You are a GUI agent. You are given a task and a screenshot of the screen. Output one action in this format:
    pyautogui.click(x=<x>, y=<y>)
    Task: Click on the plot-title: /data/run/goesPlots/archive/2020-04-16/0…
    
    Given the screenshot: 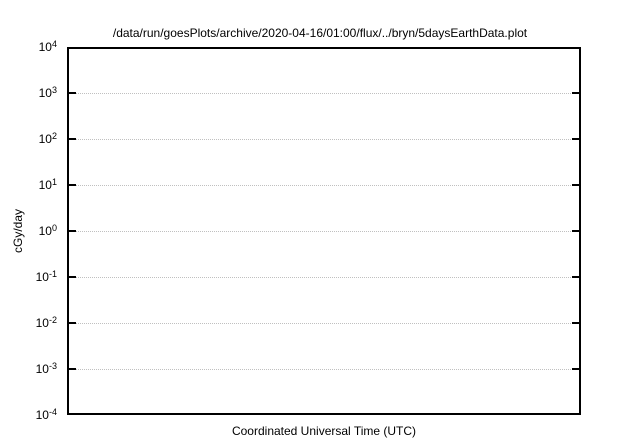 What is the action you would take?
    pyautogui.click(x=320, y=33)
    